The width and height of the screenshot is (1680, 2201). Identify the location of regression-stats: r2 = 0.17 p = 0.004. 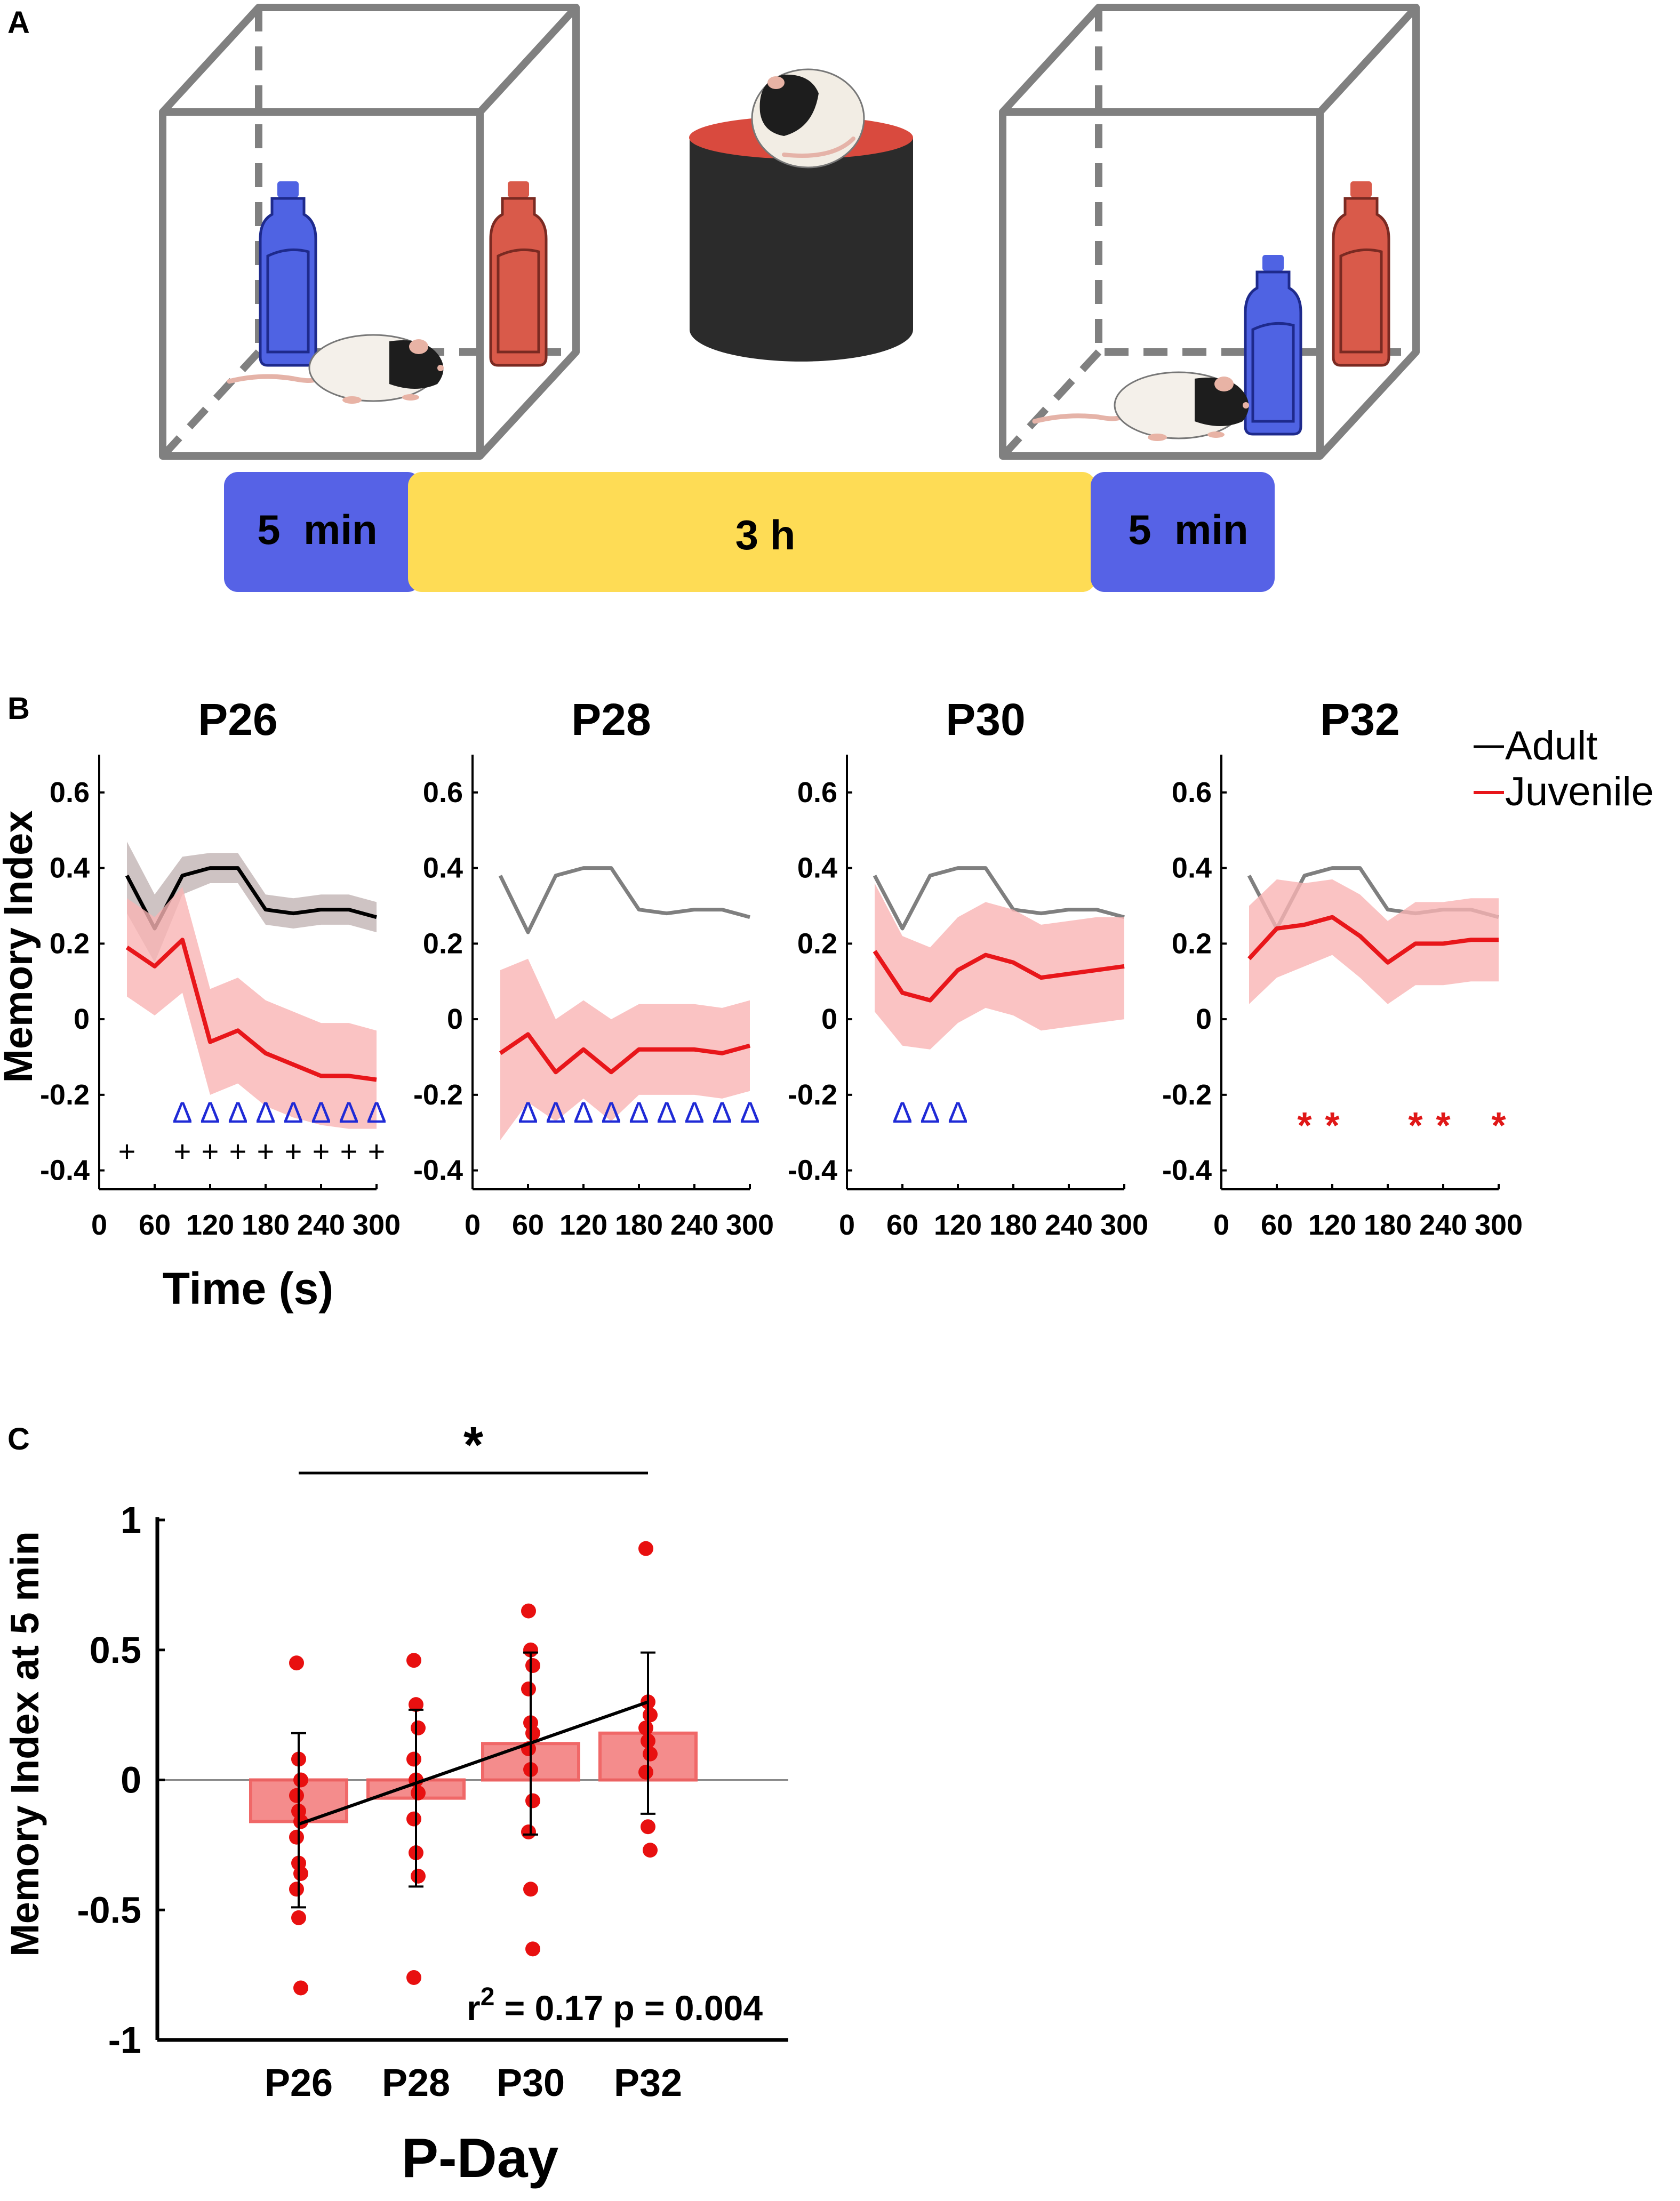
(615, 2005).